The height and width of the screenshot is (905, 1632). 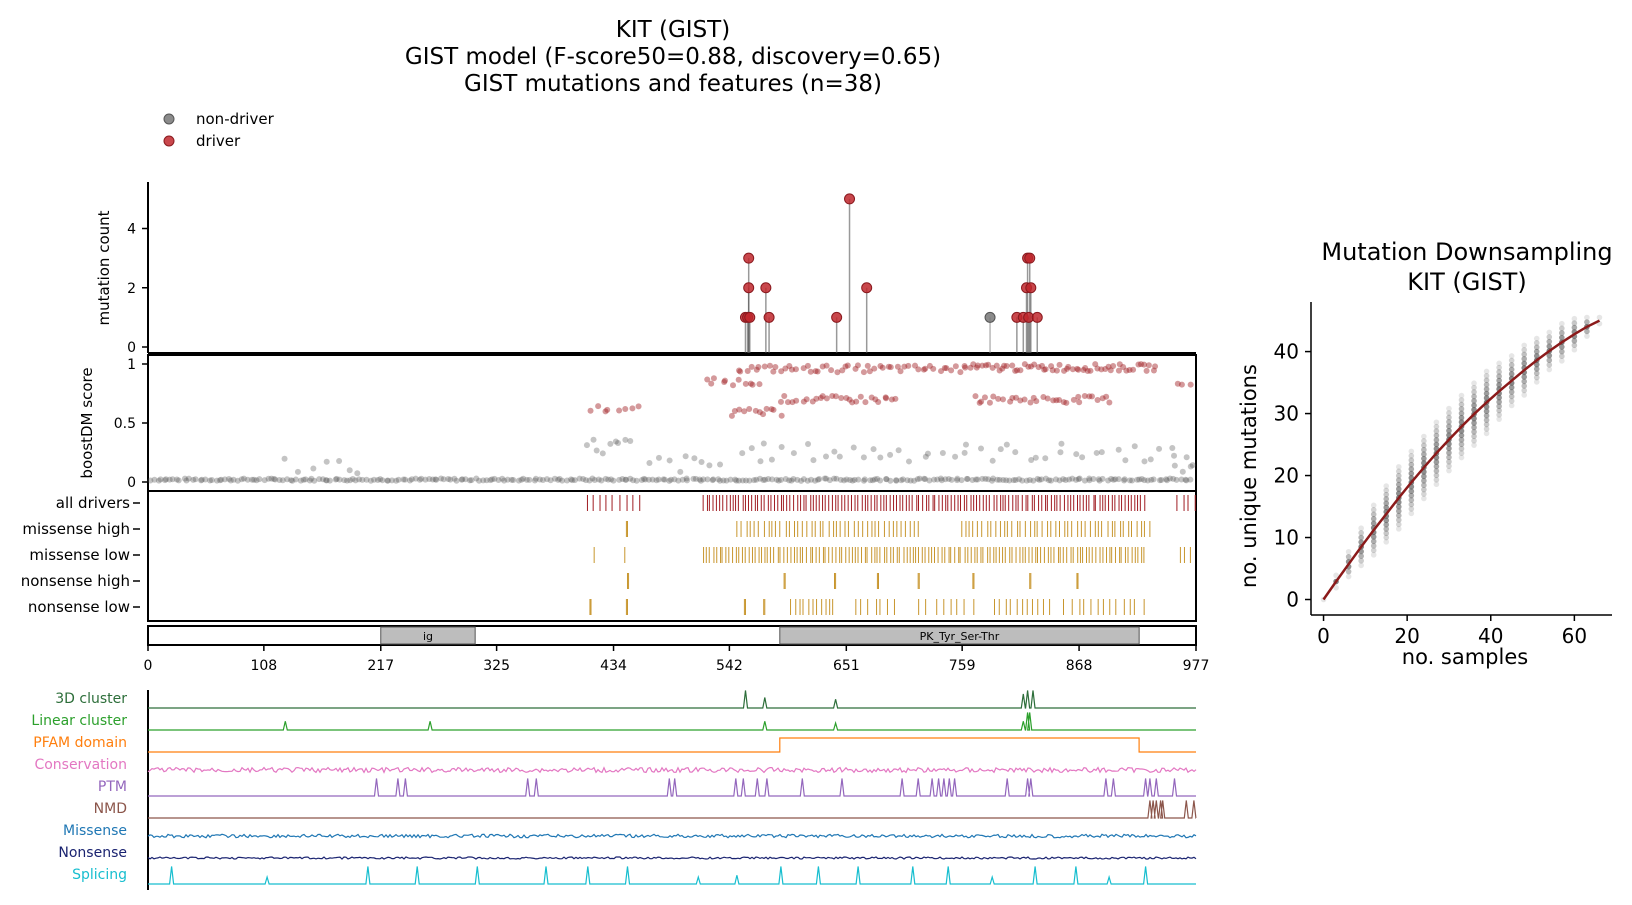 What do you see at coordinates (131, 483) in the screenshot?
I see `boostdm-ytick-label: 0` at bounding box center [131, 483].